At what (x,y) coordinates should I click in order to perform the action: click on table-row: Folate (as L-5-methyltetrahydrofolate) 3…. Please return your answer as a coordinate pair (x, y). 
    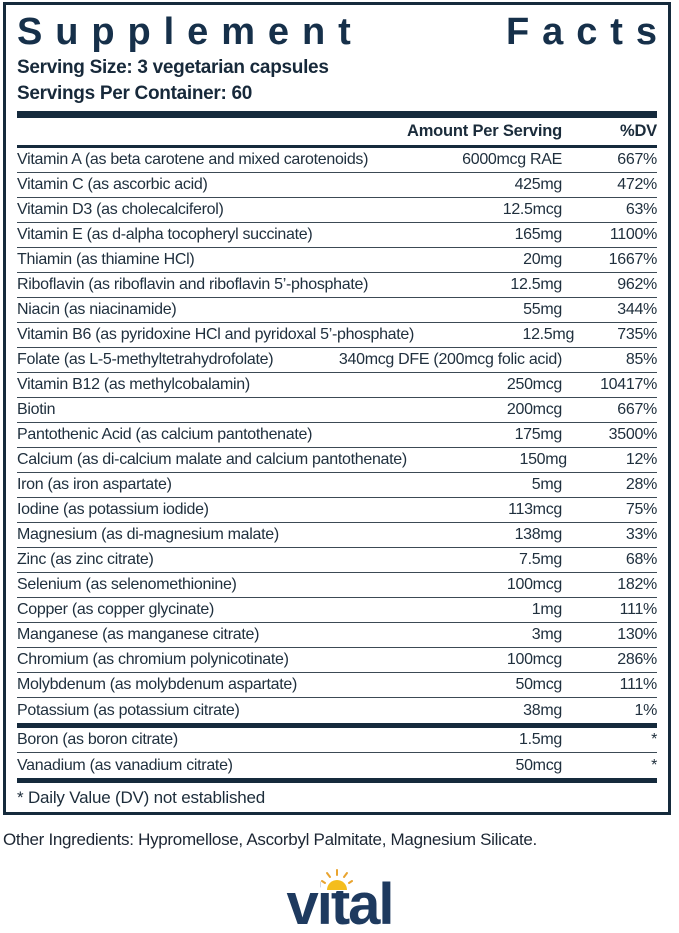
    Looking at the image, I should click on (337, 360).